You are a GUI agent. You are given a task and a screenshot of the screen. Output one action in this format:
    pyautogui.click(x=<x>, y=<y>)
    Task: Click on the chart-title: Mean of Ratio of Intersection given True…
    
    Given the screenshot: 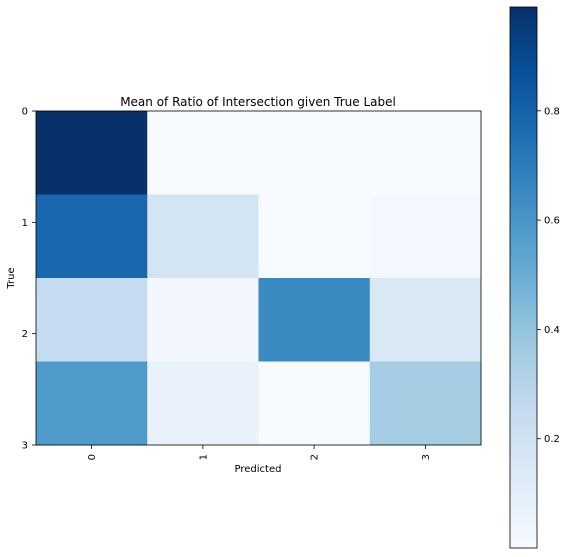 What is the action you would take?
    pyautogui.click(x=258, y=102)
    